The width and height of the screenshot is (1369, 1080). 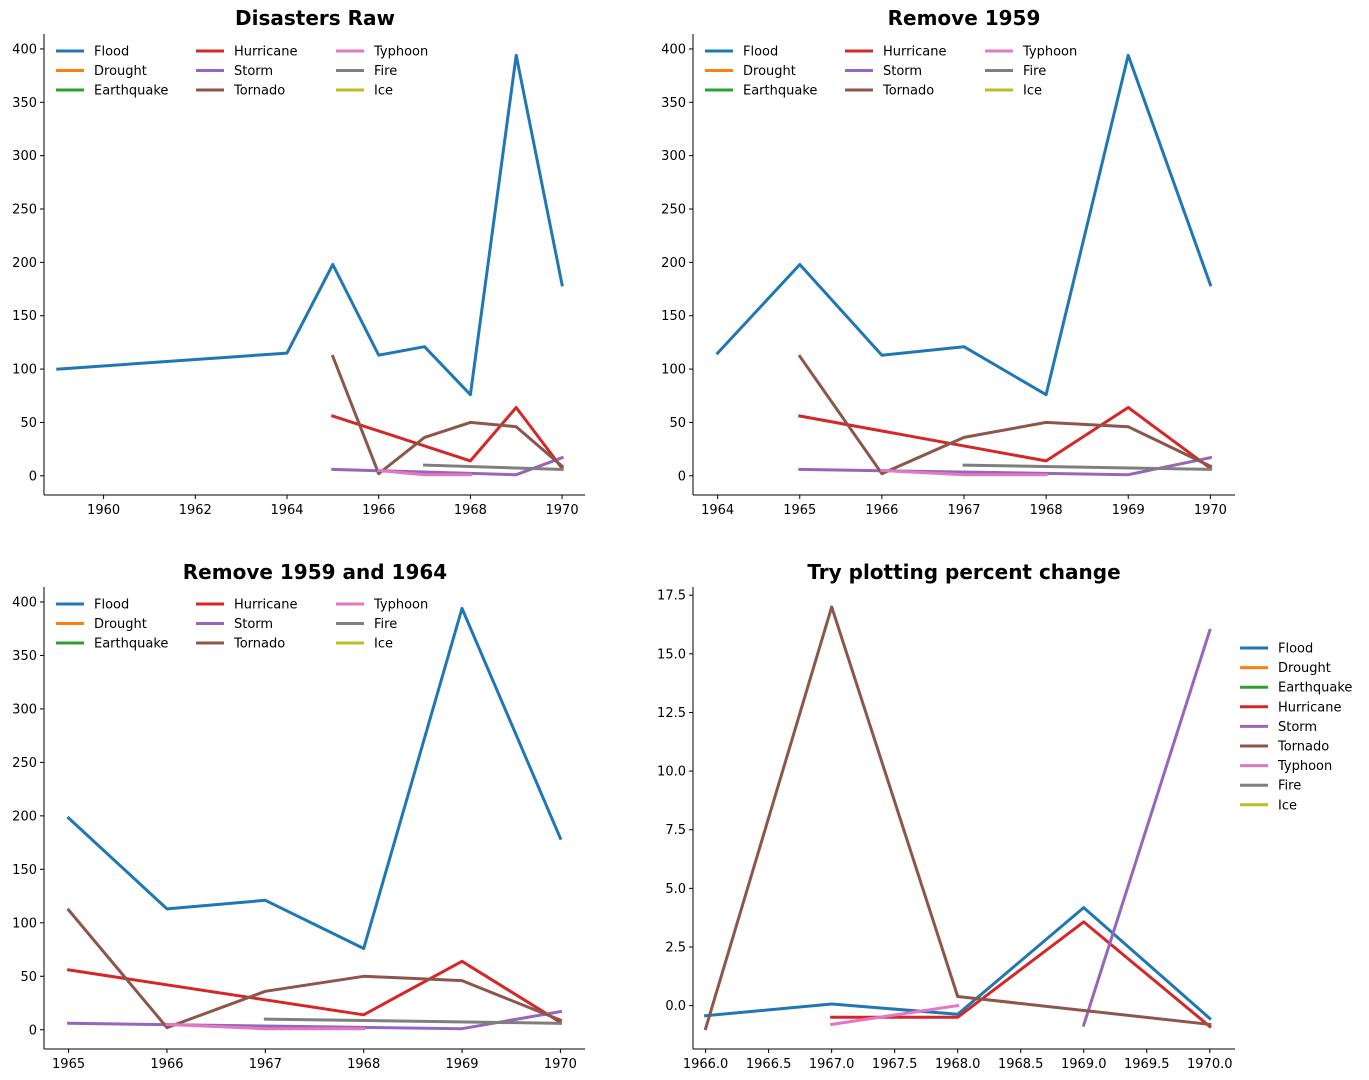 I want to click on y-tick-label: 15.0, so click(x=671, y=654).